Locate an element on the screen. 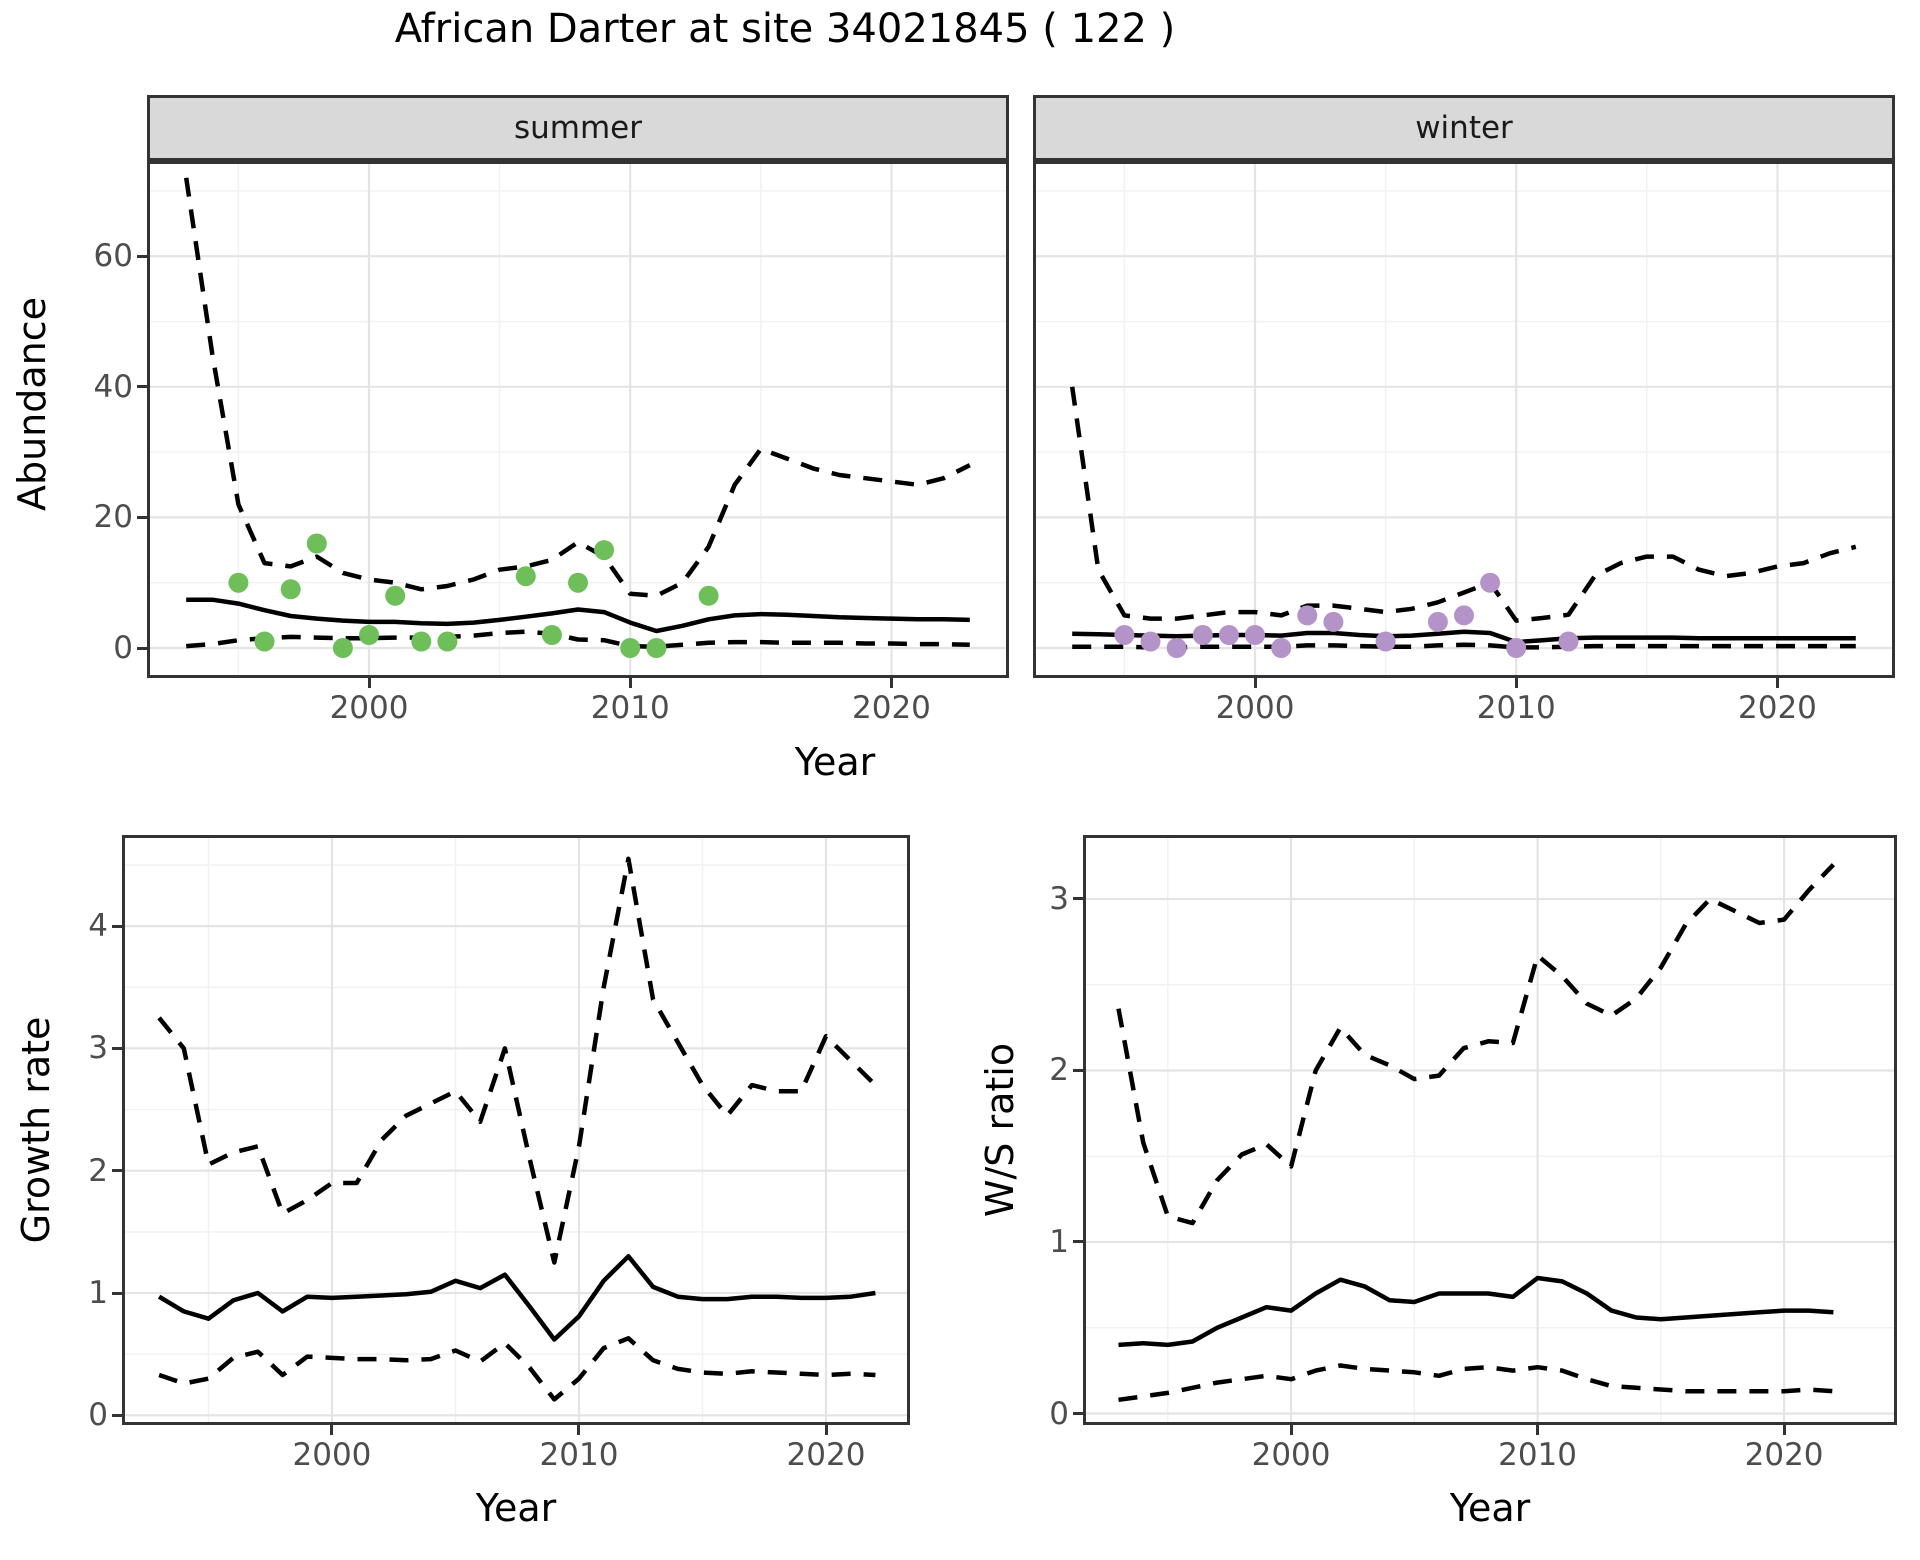  abundance-winter-upper-ci-line is located at coordinates (1463, 504).